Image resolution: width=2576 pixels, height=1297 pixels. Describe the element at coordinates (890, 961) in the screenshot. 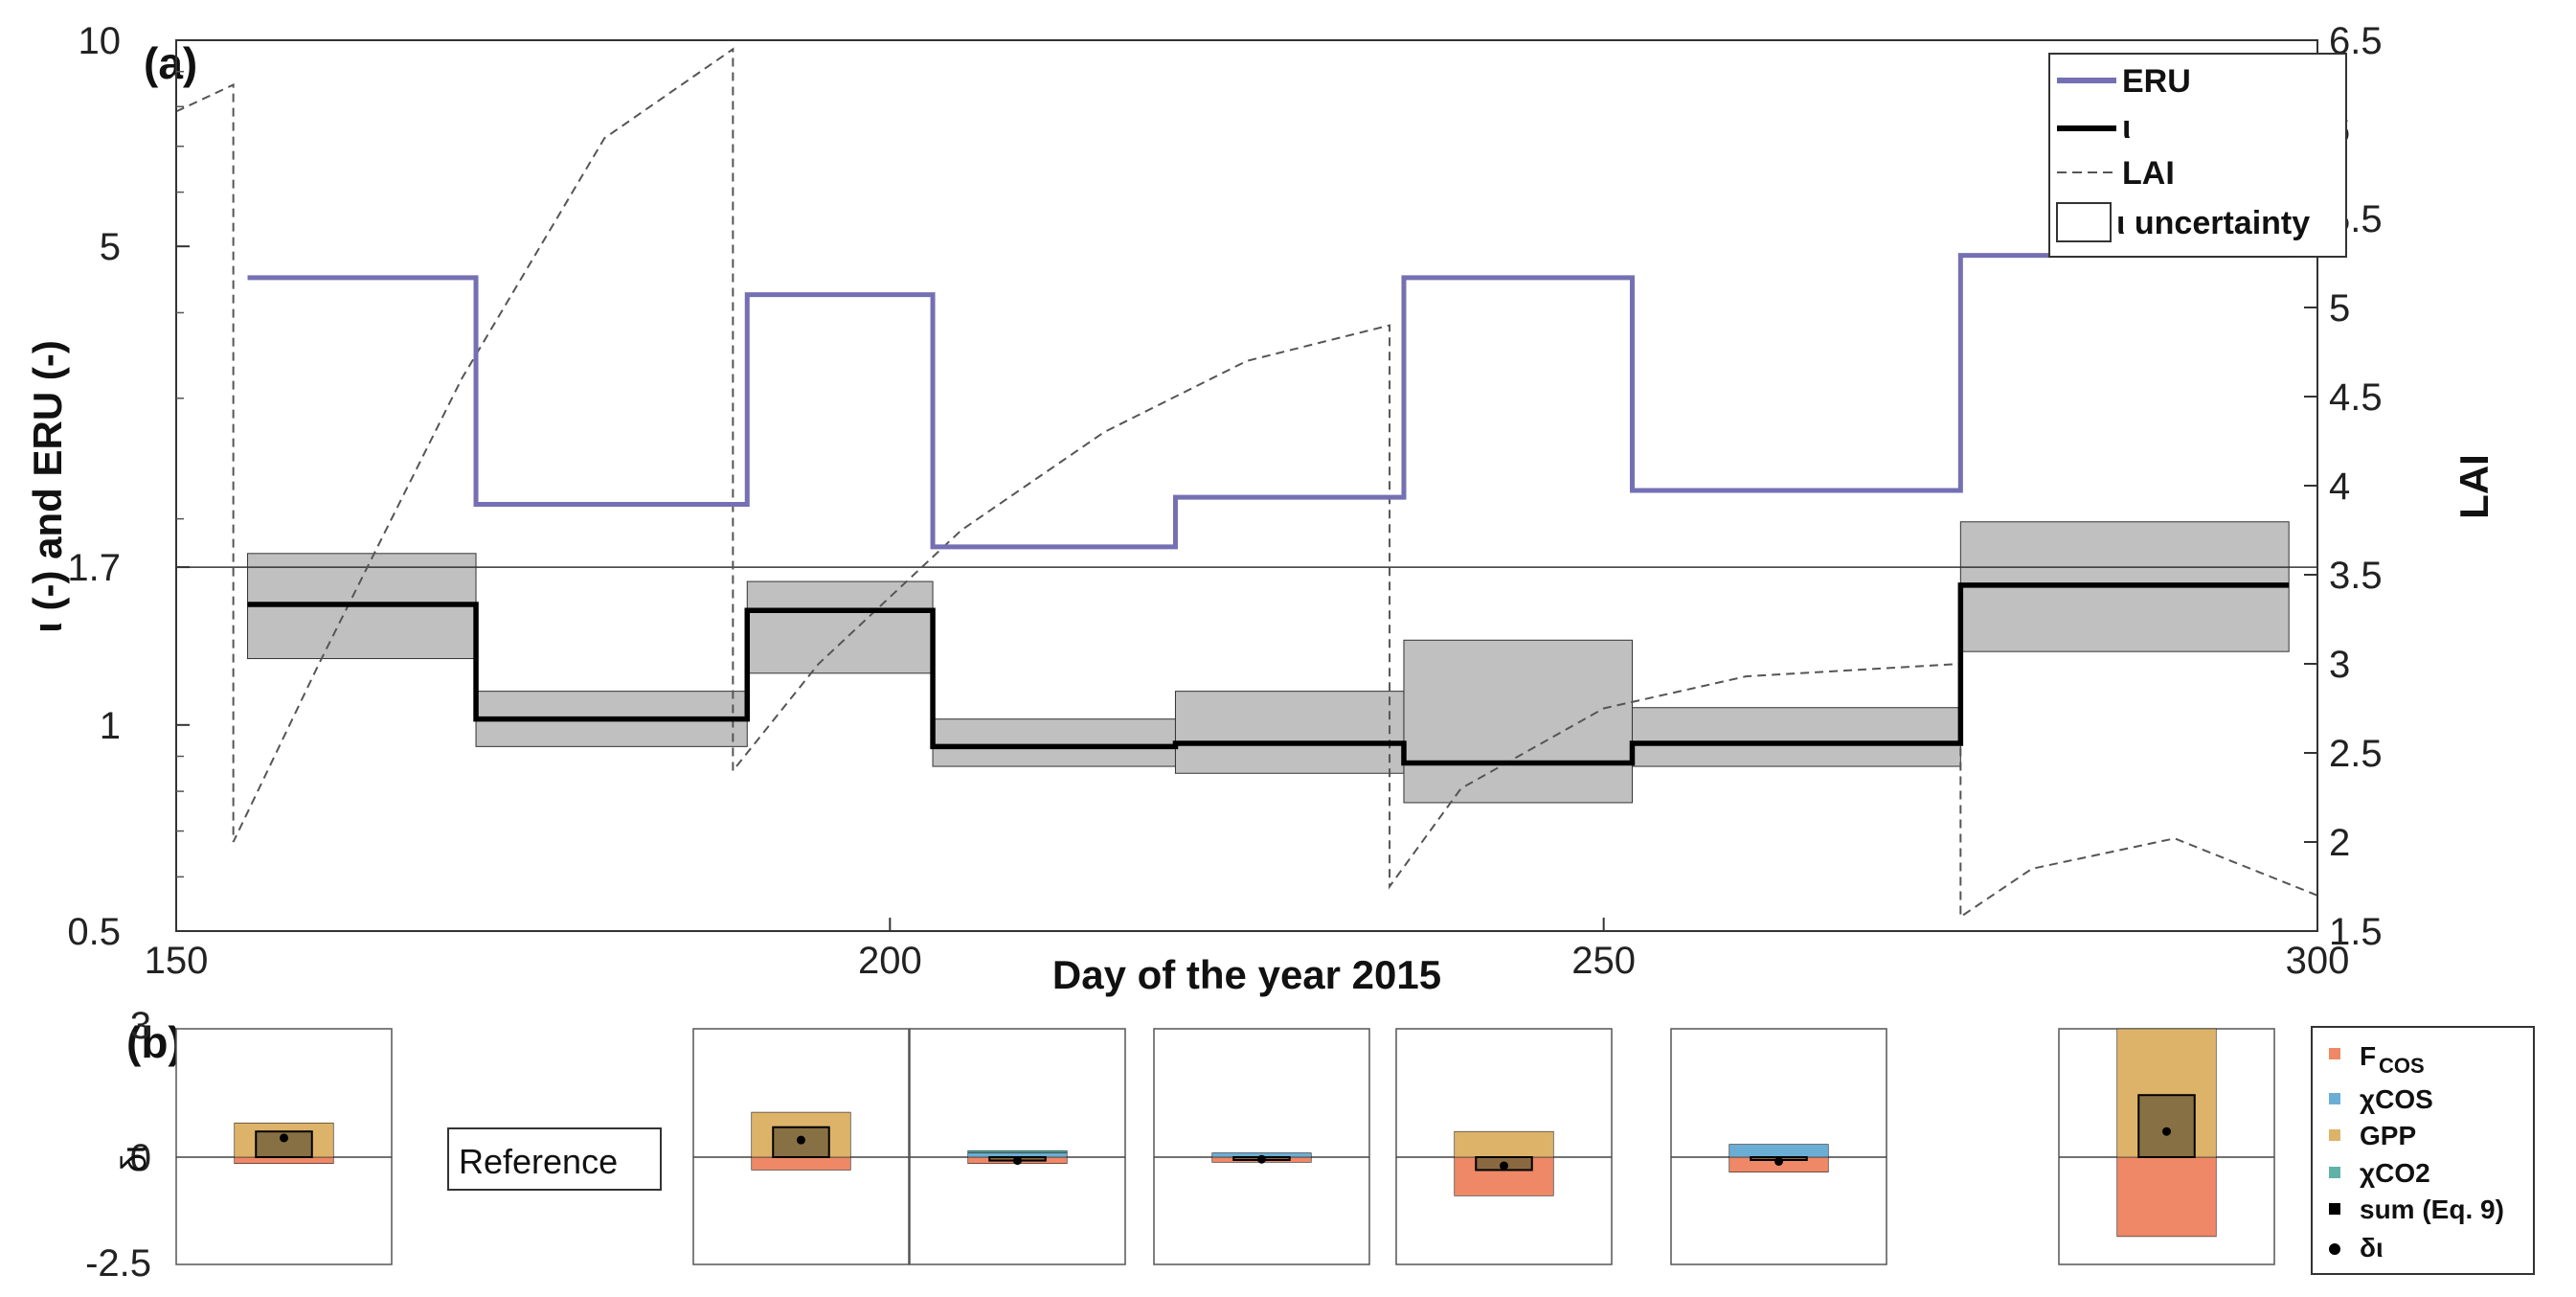

I see `x-tick-label: 200` at that location.